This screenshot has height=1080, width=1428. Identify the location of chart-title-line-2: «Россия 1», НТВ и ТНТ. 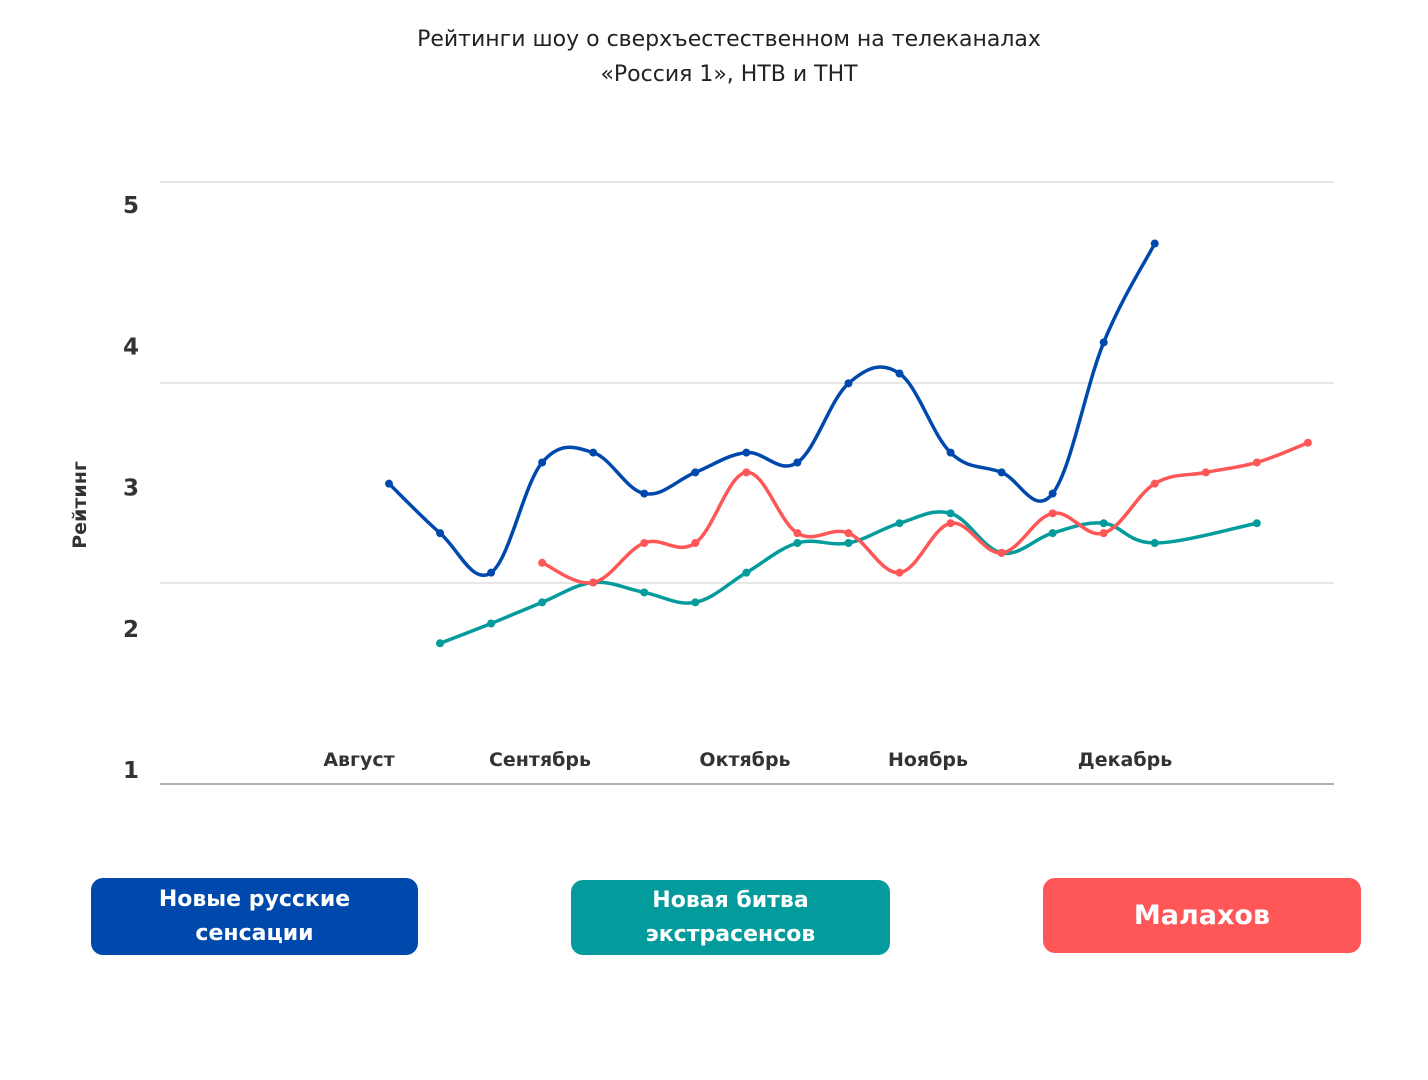
(729, 74).